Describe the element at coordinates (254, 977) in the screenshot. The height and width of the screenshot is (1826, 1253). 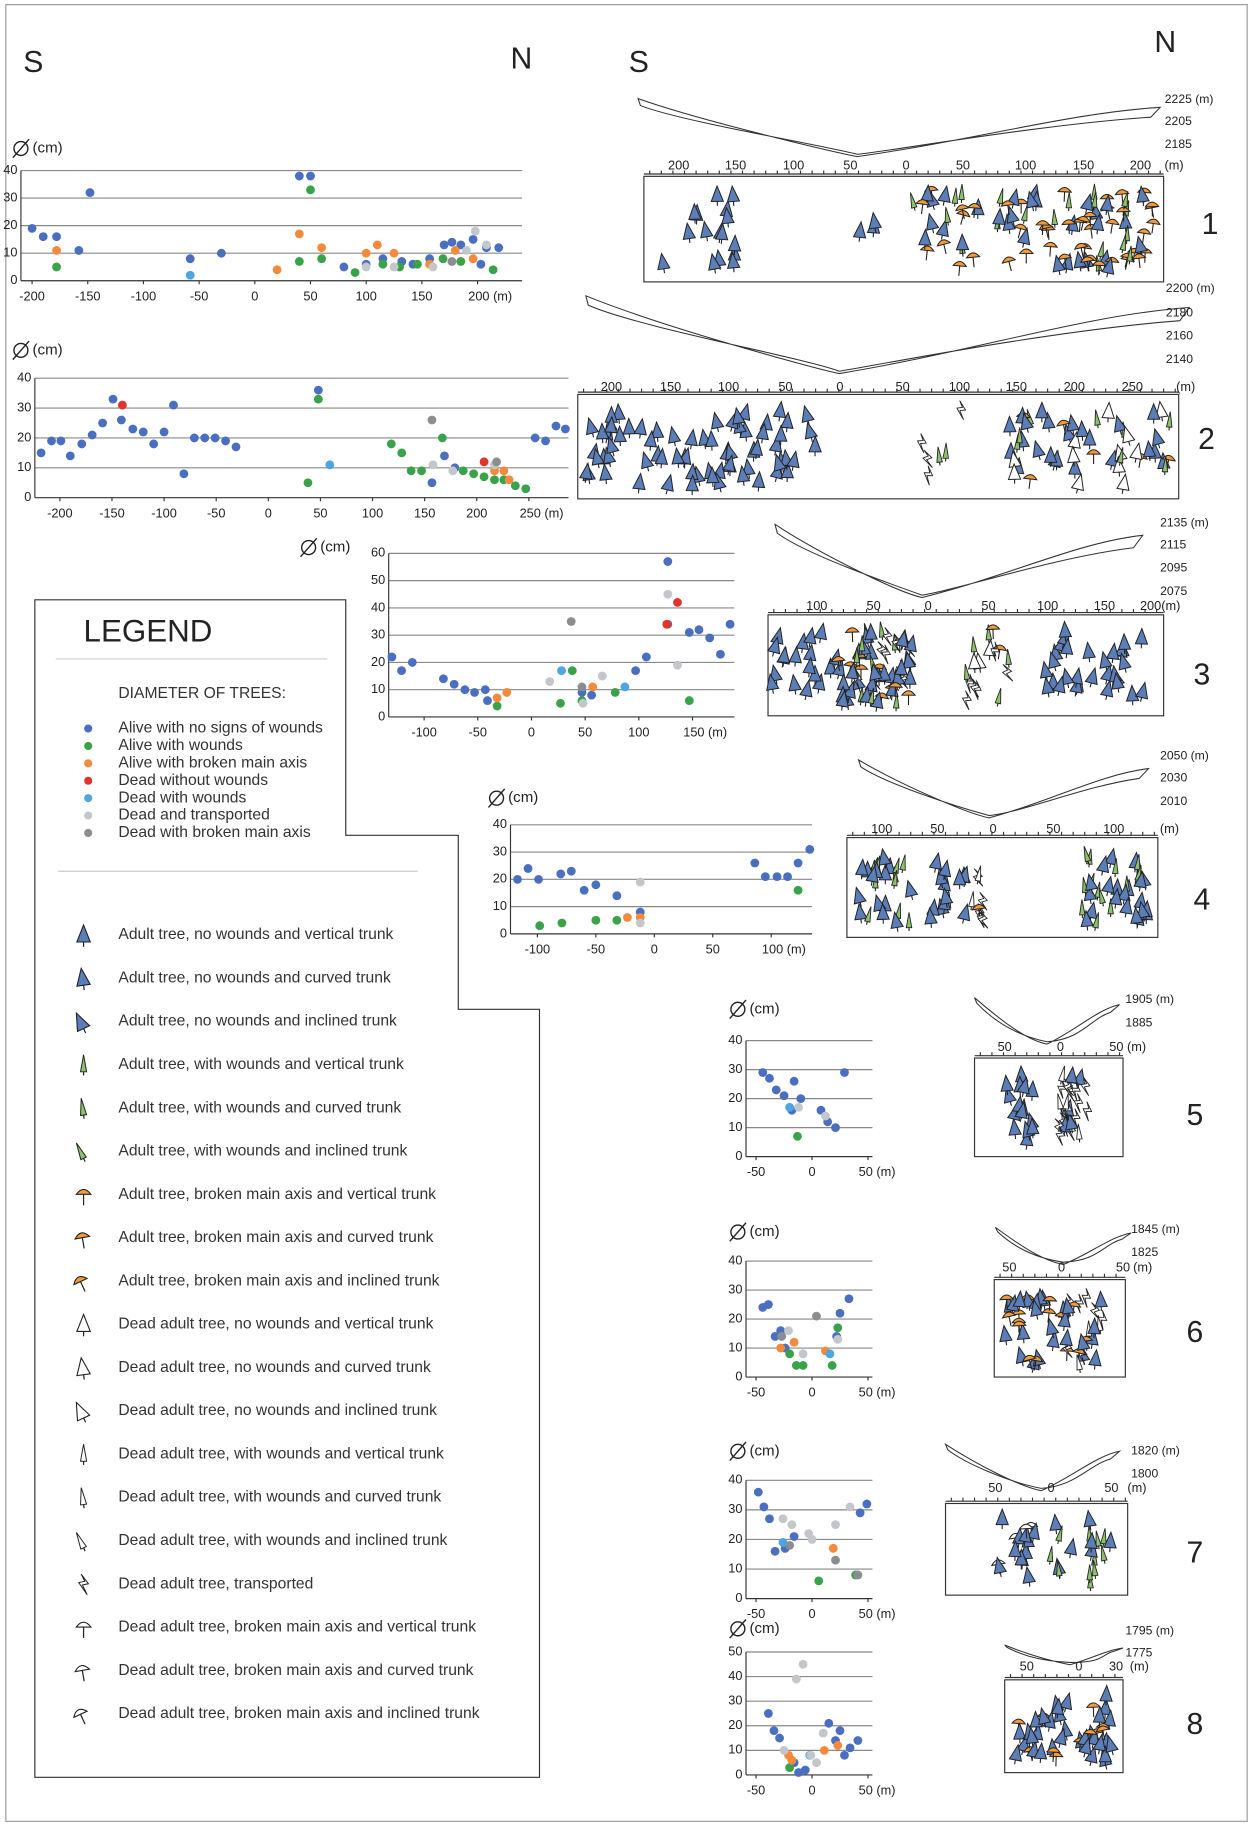
I see `legend-label: Adult tree, no wounds and curved trunk` at that location.